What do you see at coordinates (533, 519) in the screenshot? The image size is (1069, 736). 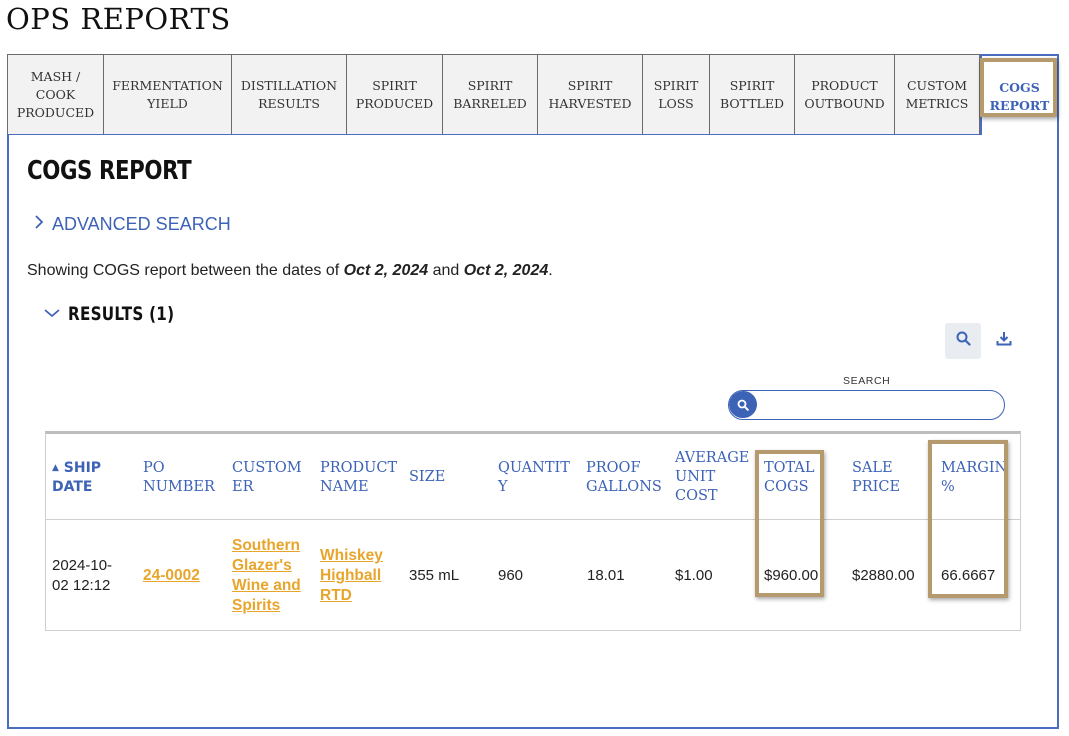 I see `header-divider` at bounding box center [533, 519].